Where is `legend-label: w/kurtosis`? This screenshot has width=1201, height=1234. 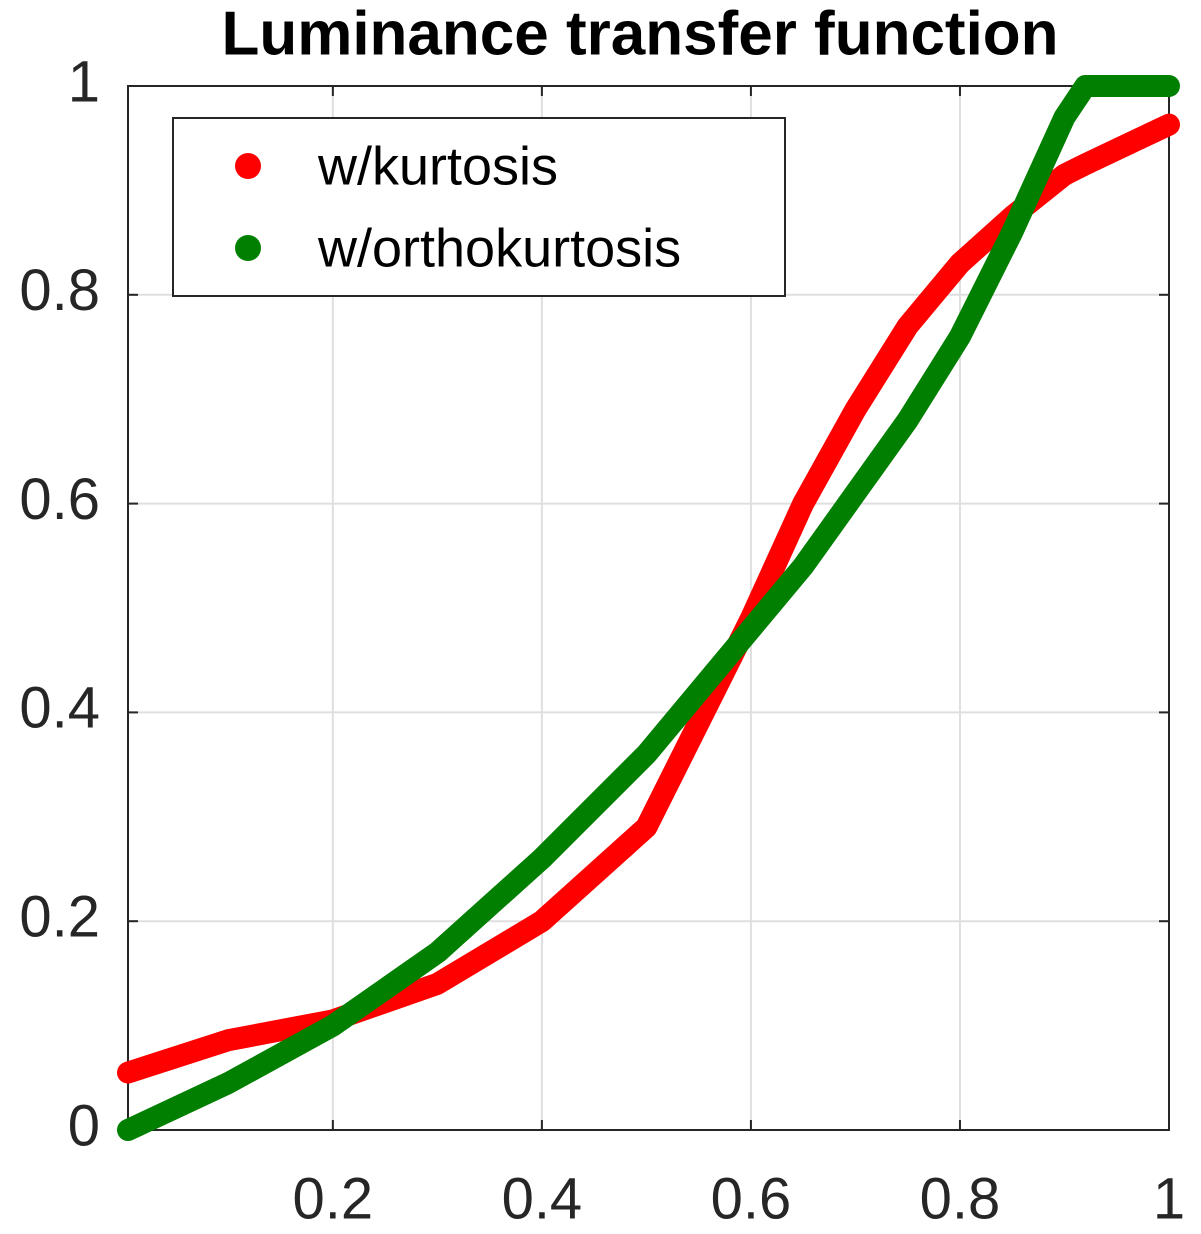 legend-label: w/kurtosis is located at coordinates (437, 166).